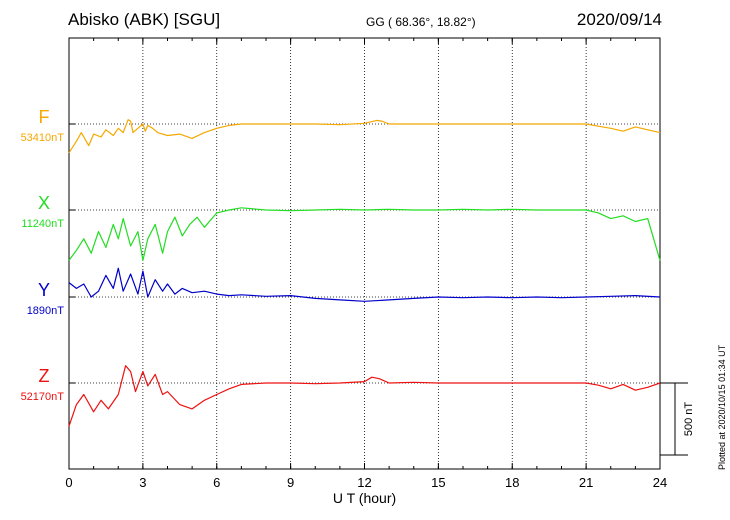 Image resolution: width=730 pixels, height=520 pixels. I want to click on scale-bar-label: 500 nT, so click(689, 419).